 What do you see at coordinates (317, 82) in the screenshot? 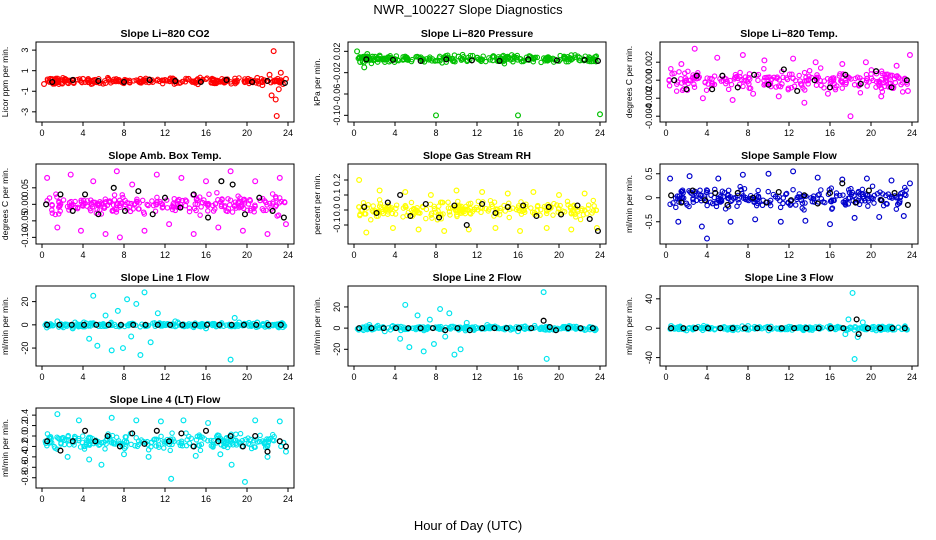
I see `y-axis-label: kPa per min.` at bounding box center [317, 82].